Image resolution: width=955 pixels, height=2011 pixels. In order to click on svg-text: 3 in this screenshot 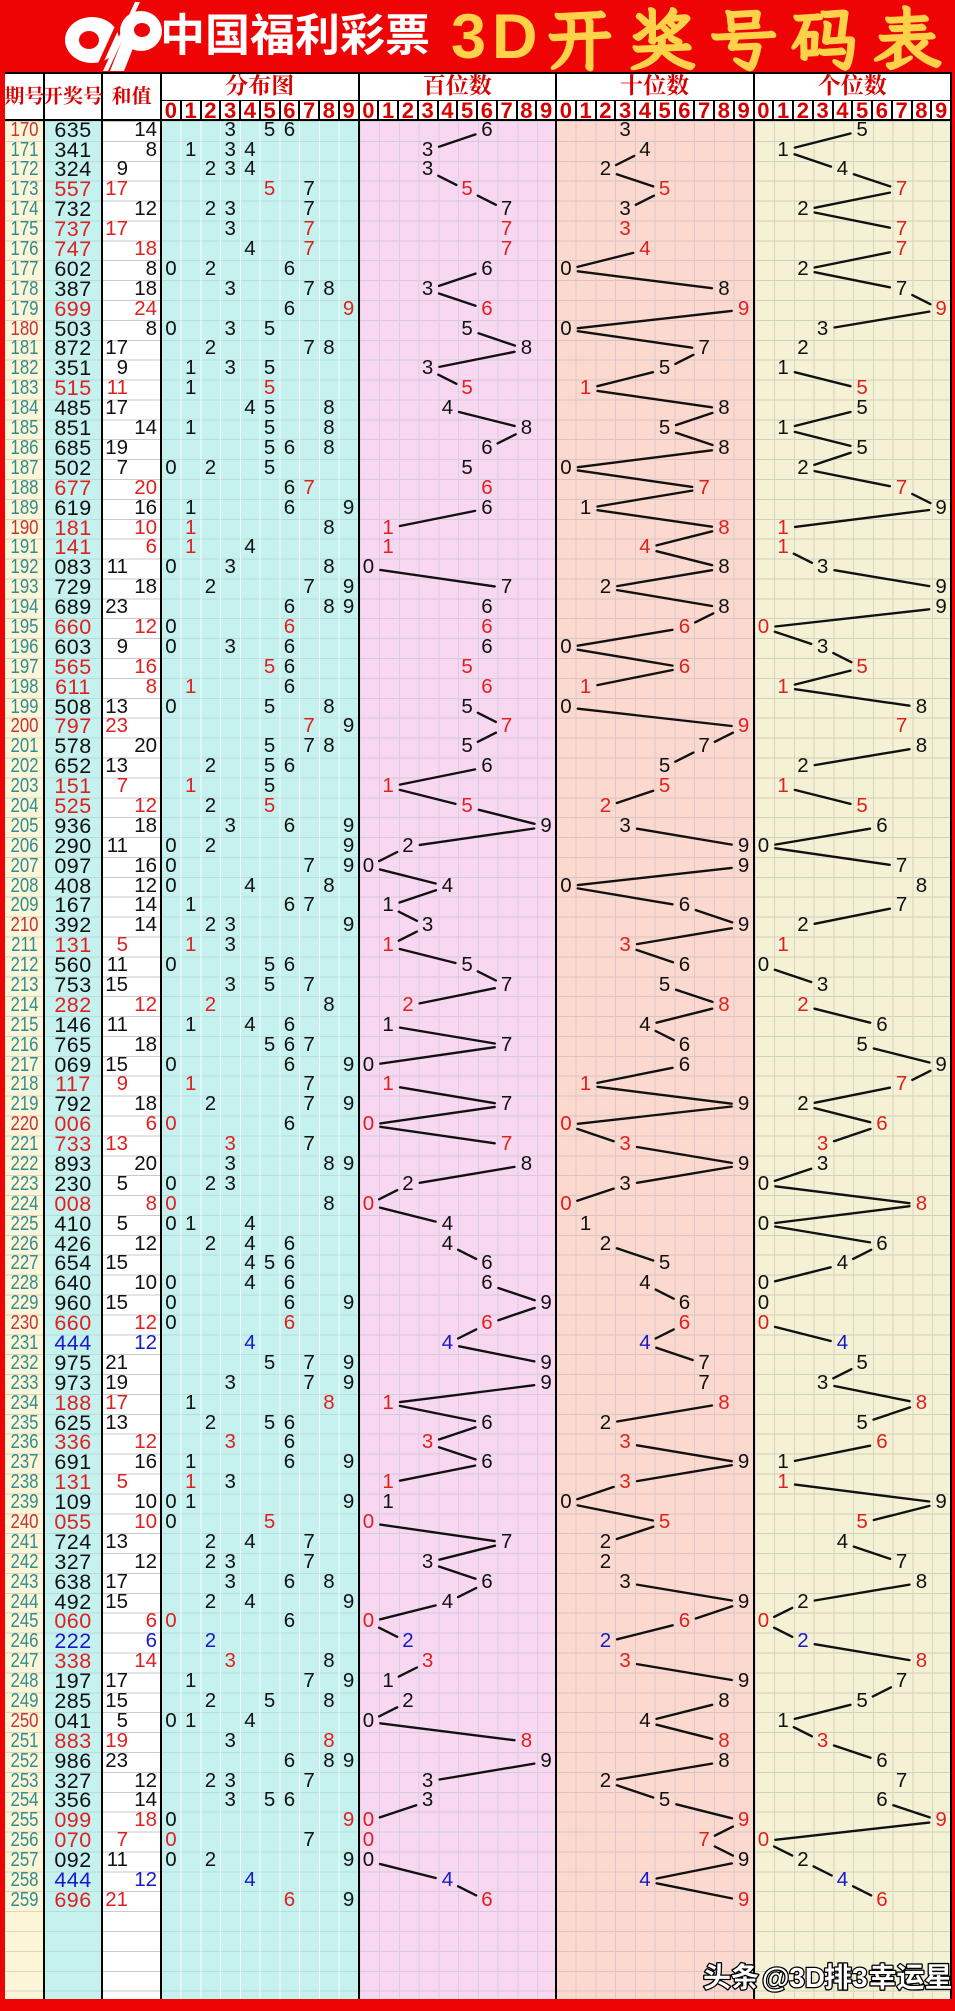, I will do `click(860, 1977)`.